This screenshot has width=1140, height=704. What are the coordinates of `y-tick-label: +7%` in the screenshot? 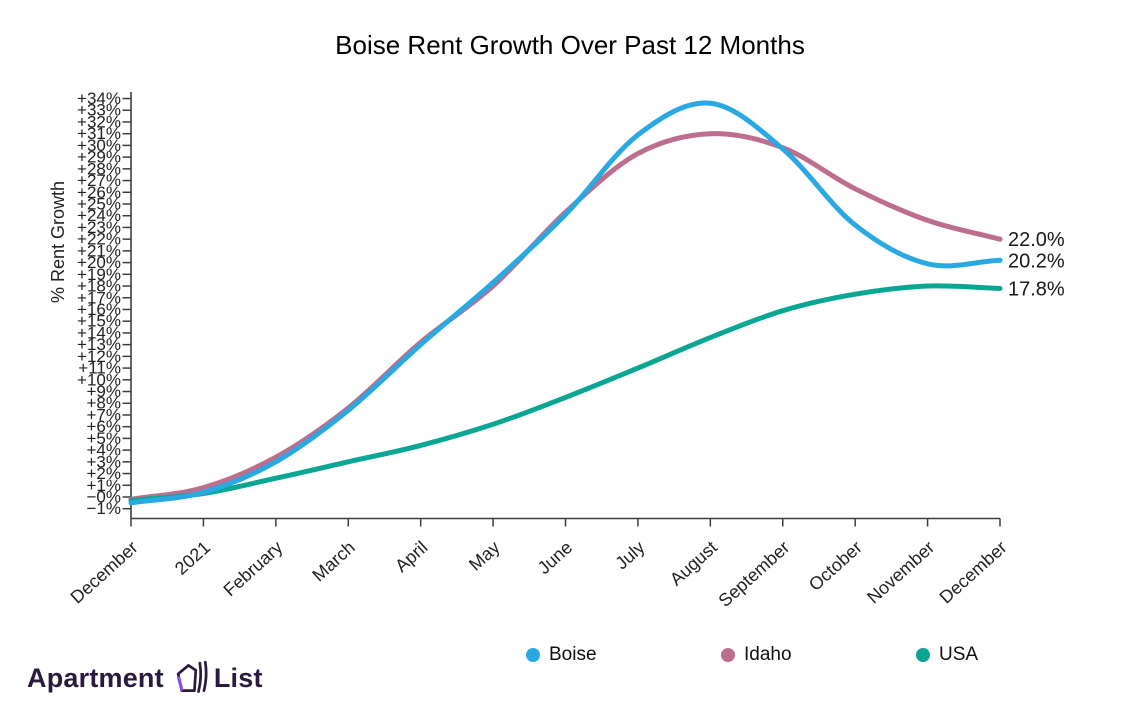 It's located at (104, 414).